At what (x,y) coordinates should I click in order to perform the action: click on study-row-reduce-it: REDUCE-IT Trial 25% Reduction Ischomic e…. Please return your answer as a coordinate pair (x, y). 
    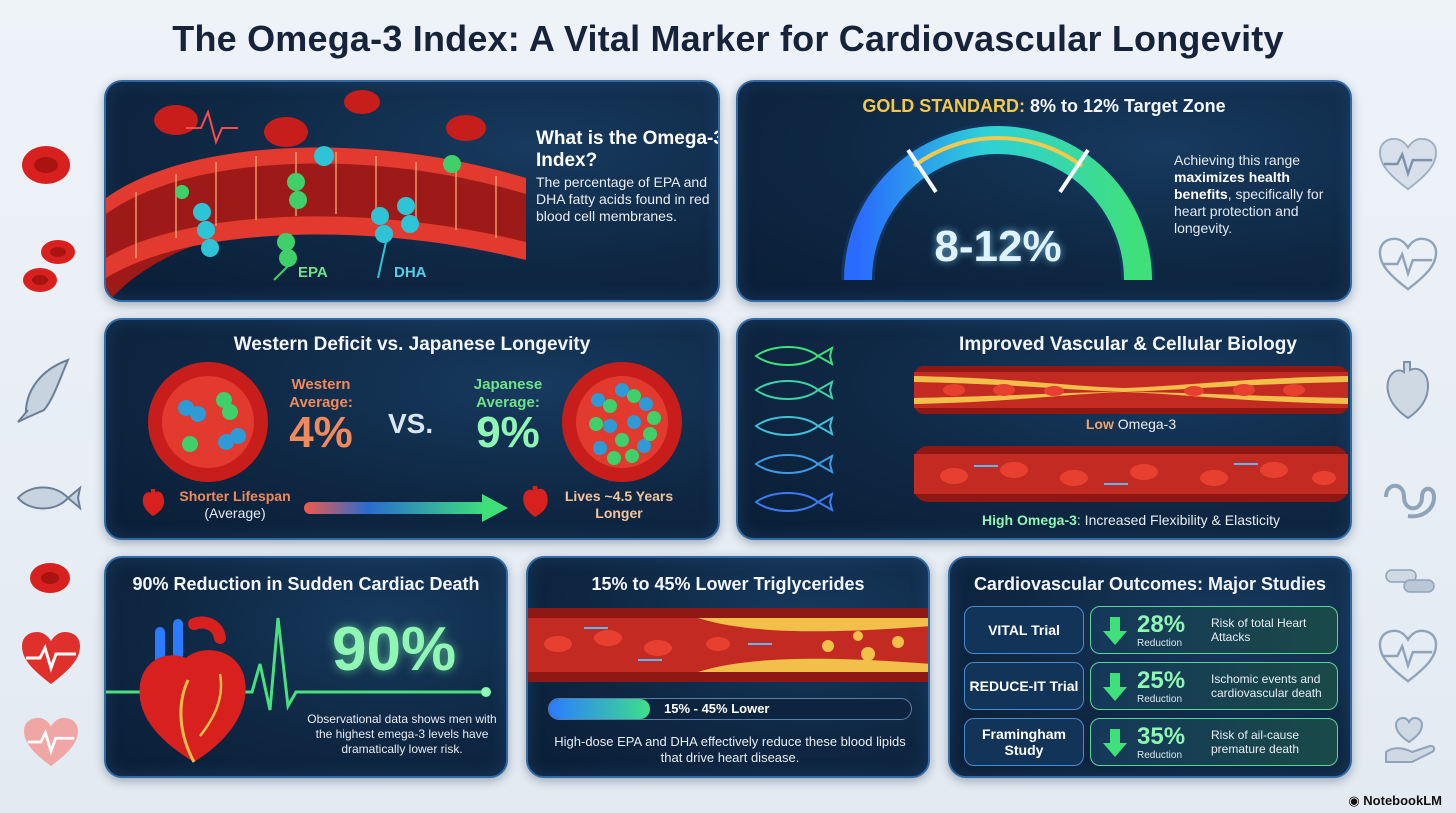
    Looking at the image, I should click on (1151, 686).